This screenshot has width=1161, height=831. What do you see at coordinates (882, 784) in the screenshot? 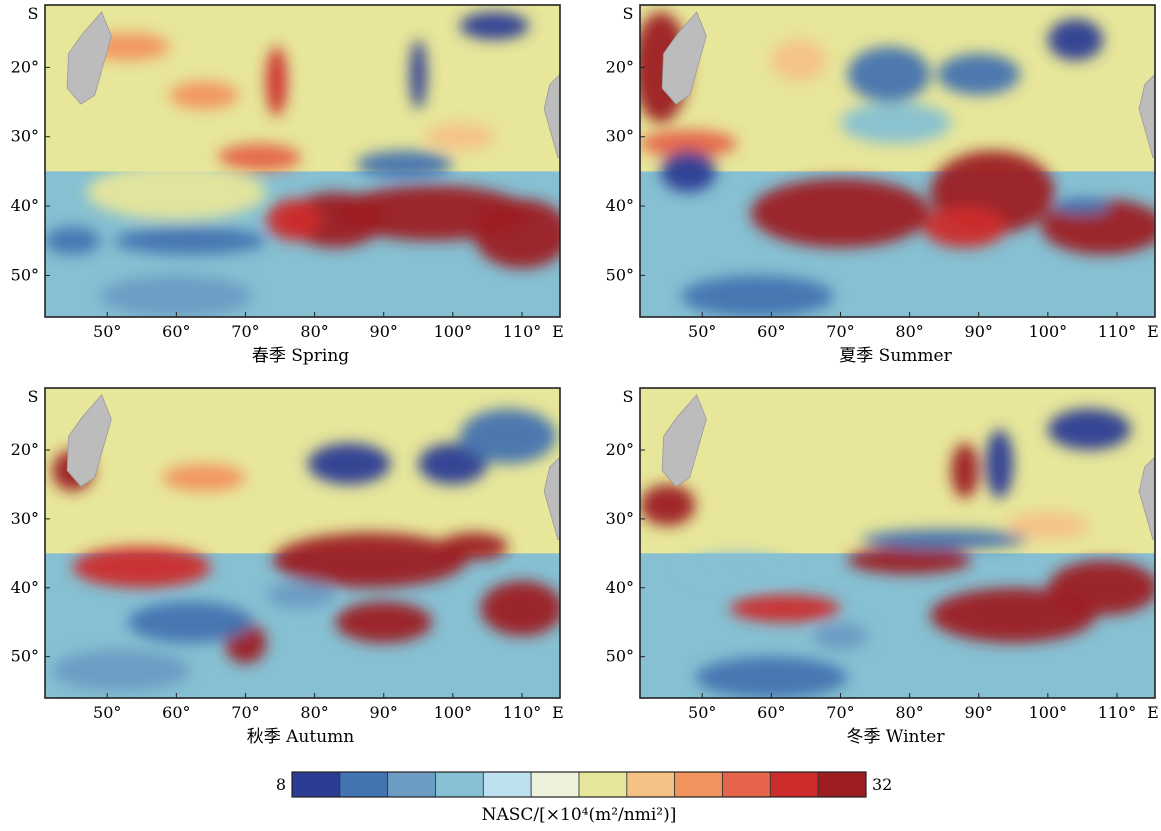
I see `colorbar-max-label: 32` at bounding box center [882, 784].